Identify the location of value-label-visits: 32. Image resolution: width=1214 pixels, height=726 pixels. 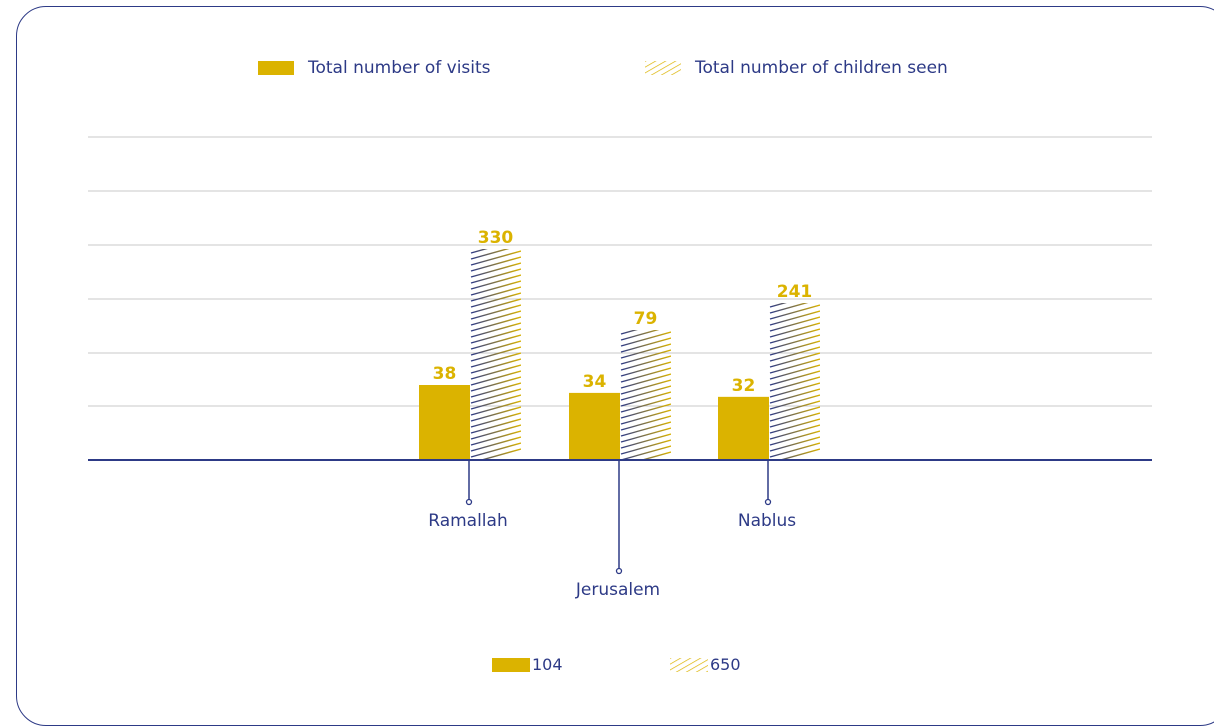
(744, 386).